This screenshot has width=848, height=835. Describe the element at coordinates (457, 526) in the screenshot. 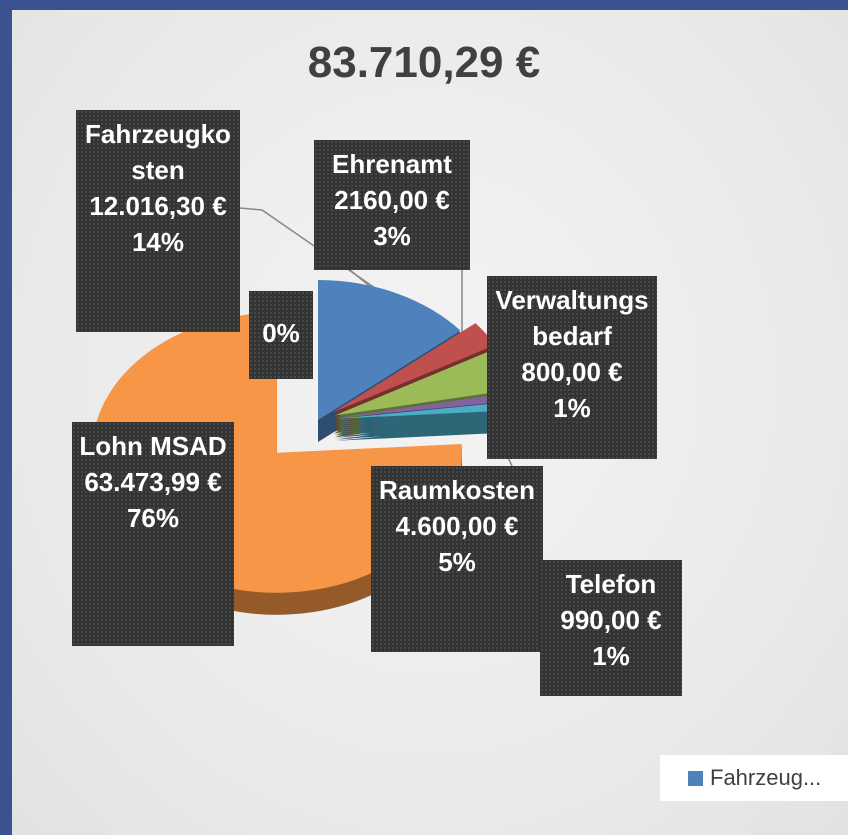

I see `label-amount: 4.600,00 €` at that location.